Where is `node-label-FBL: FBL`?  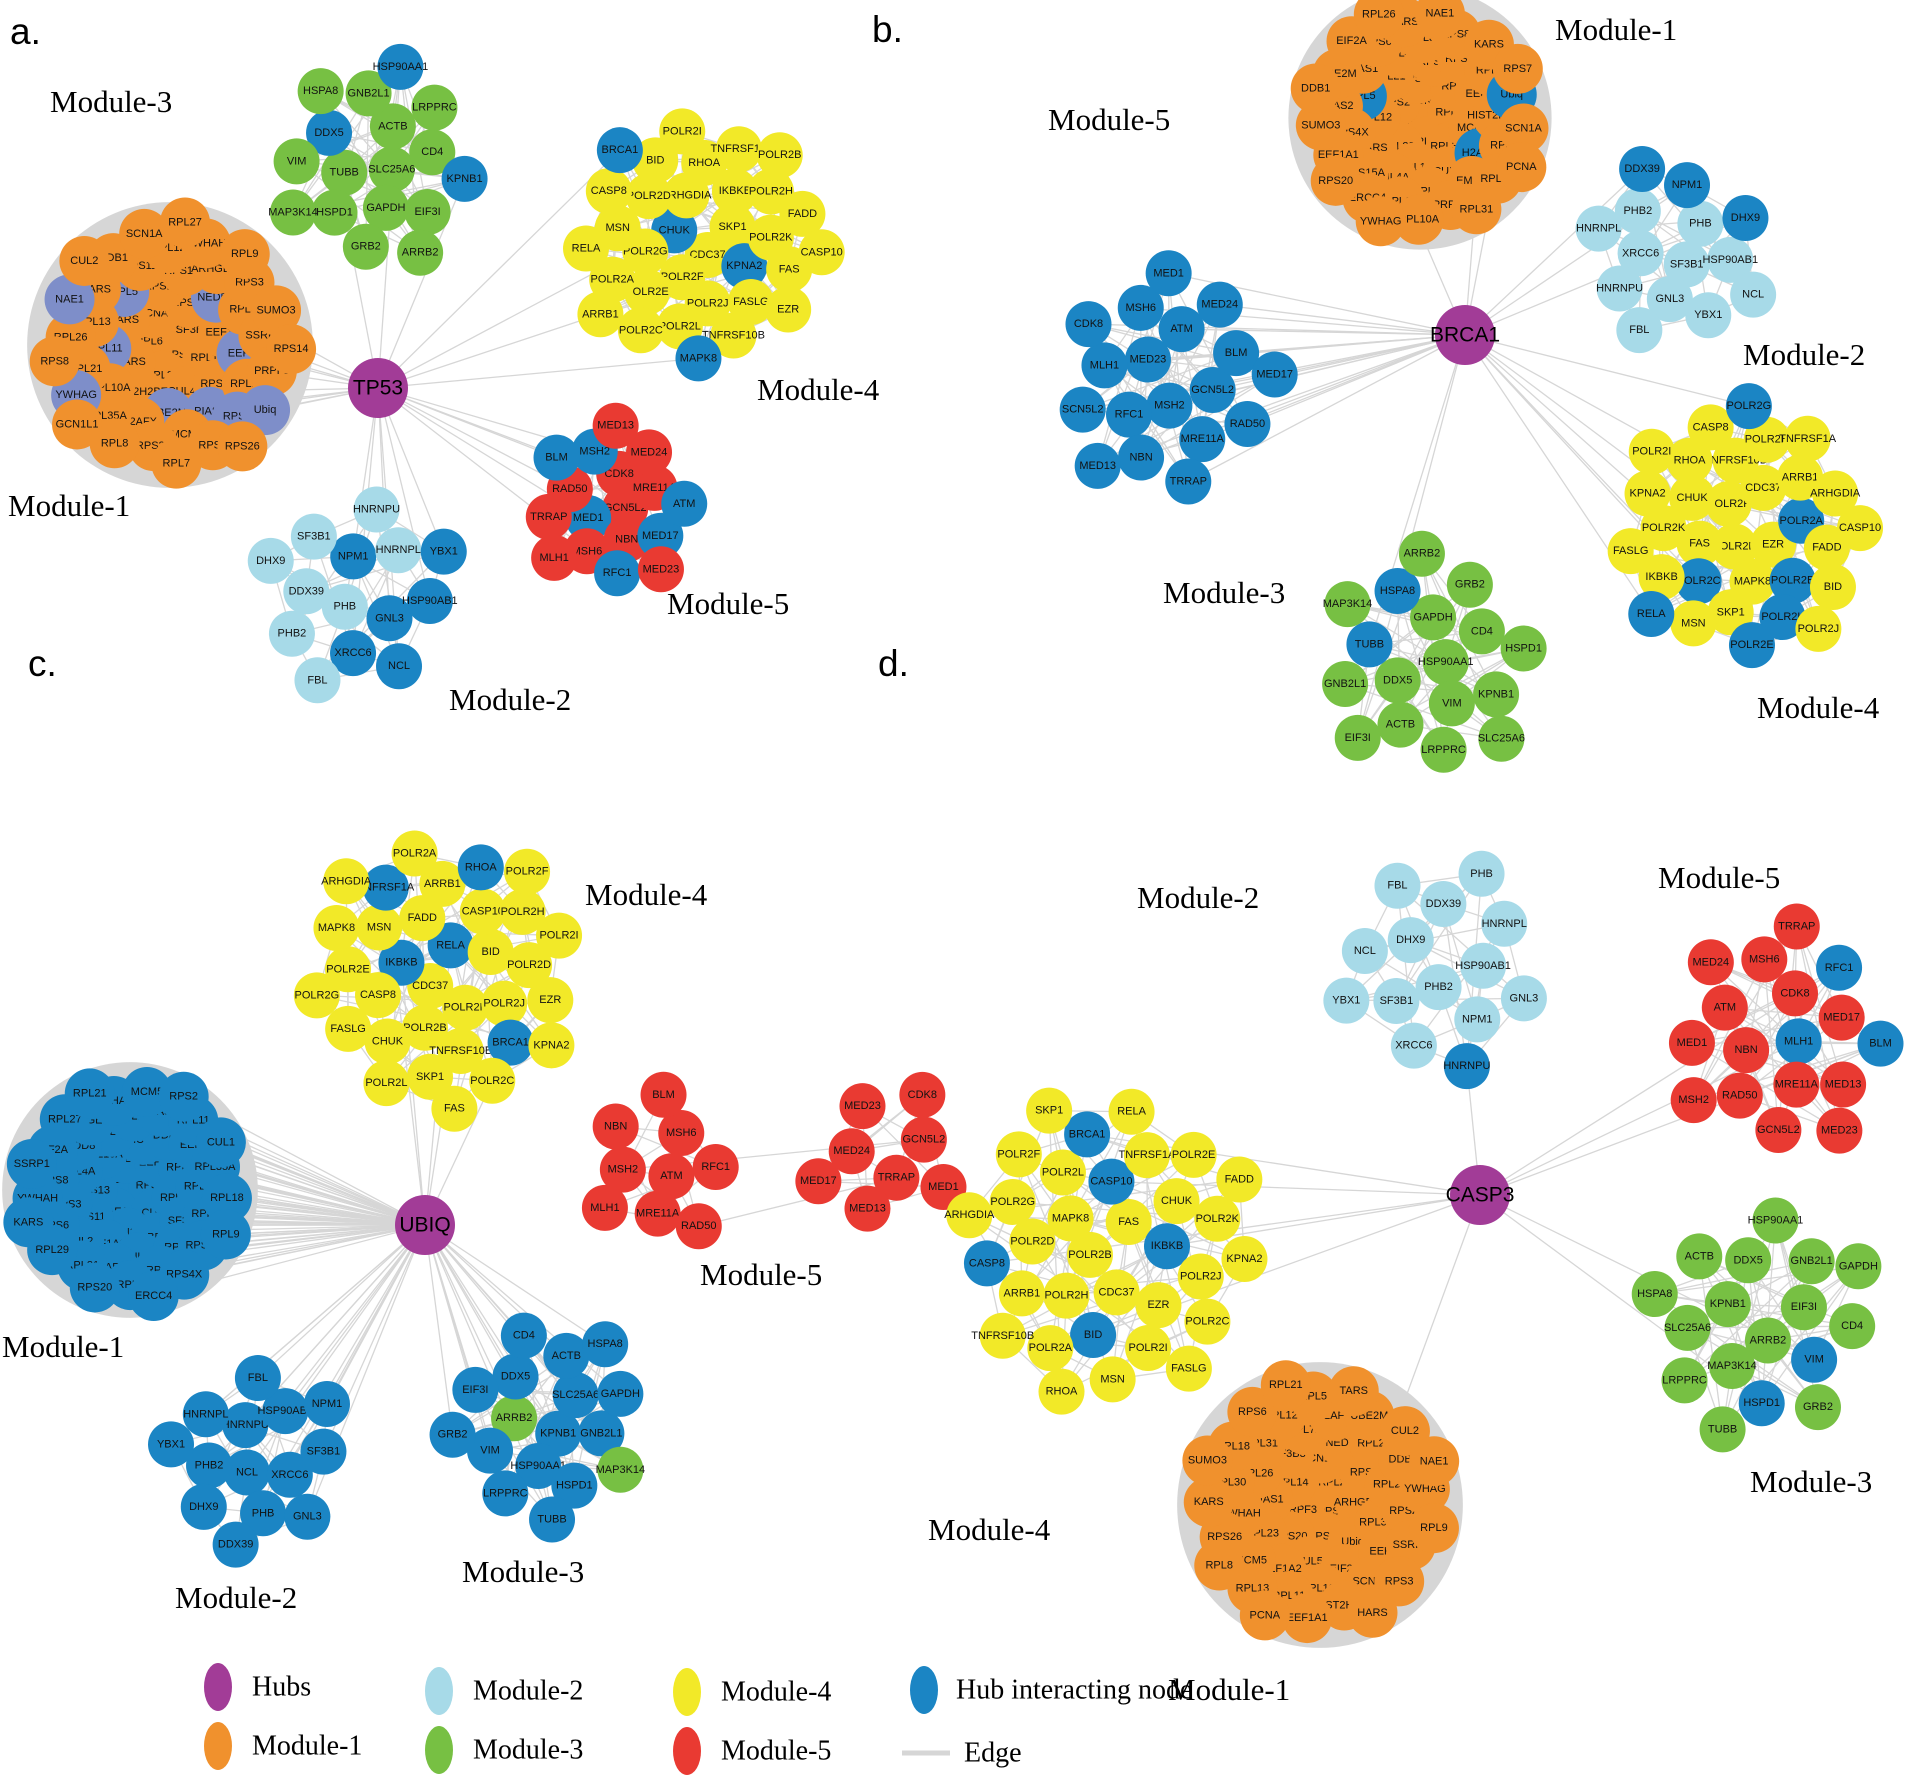 node-label-FBL: FBL is located at coordinates (258, 1378).